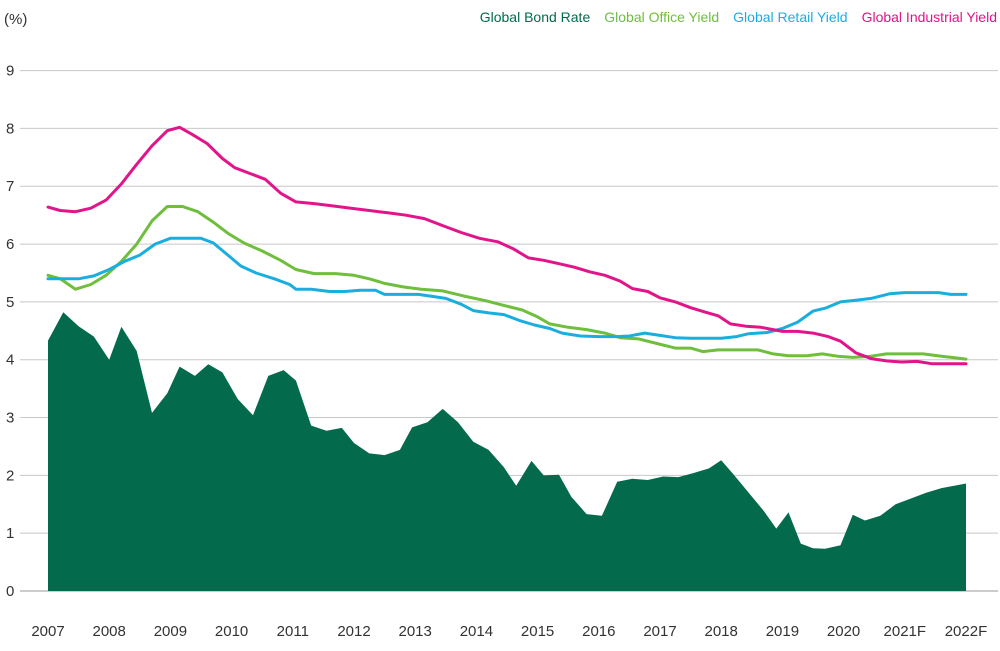 The width and height of the screenshot is (1000, 651). Describe the element at coordinates (170, 631) in the screenshot. I see `x-tick-label: 2009` at that location.